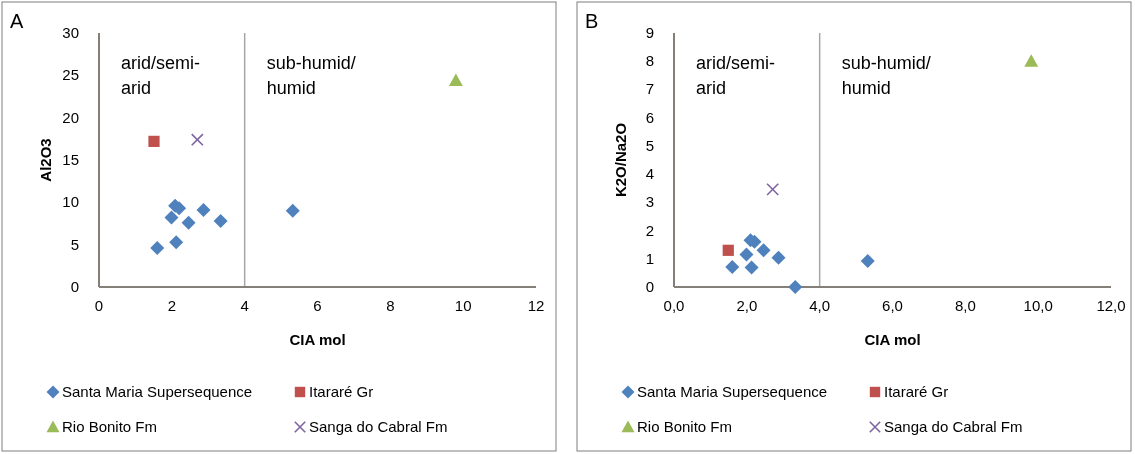 The image size is (1135, 454). What do you see at coordinates (536, 305) in the screenshot?
I see `x-tick-label: 12` at bounding box center [536, 305].